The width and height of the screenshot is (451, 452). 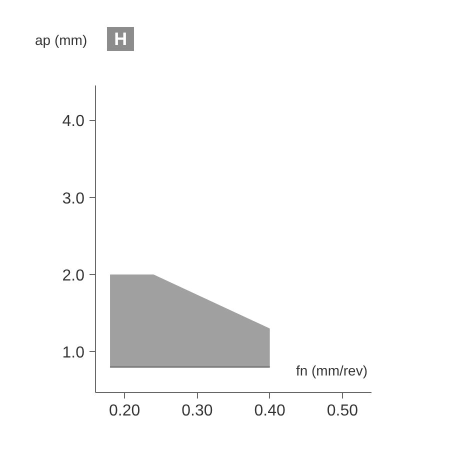 I want to click on x-tick-label: 0.40, so click(x=270, y=411).